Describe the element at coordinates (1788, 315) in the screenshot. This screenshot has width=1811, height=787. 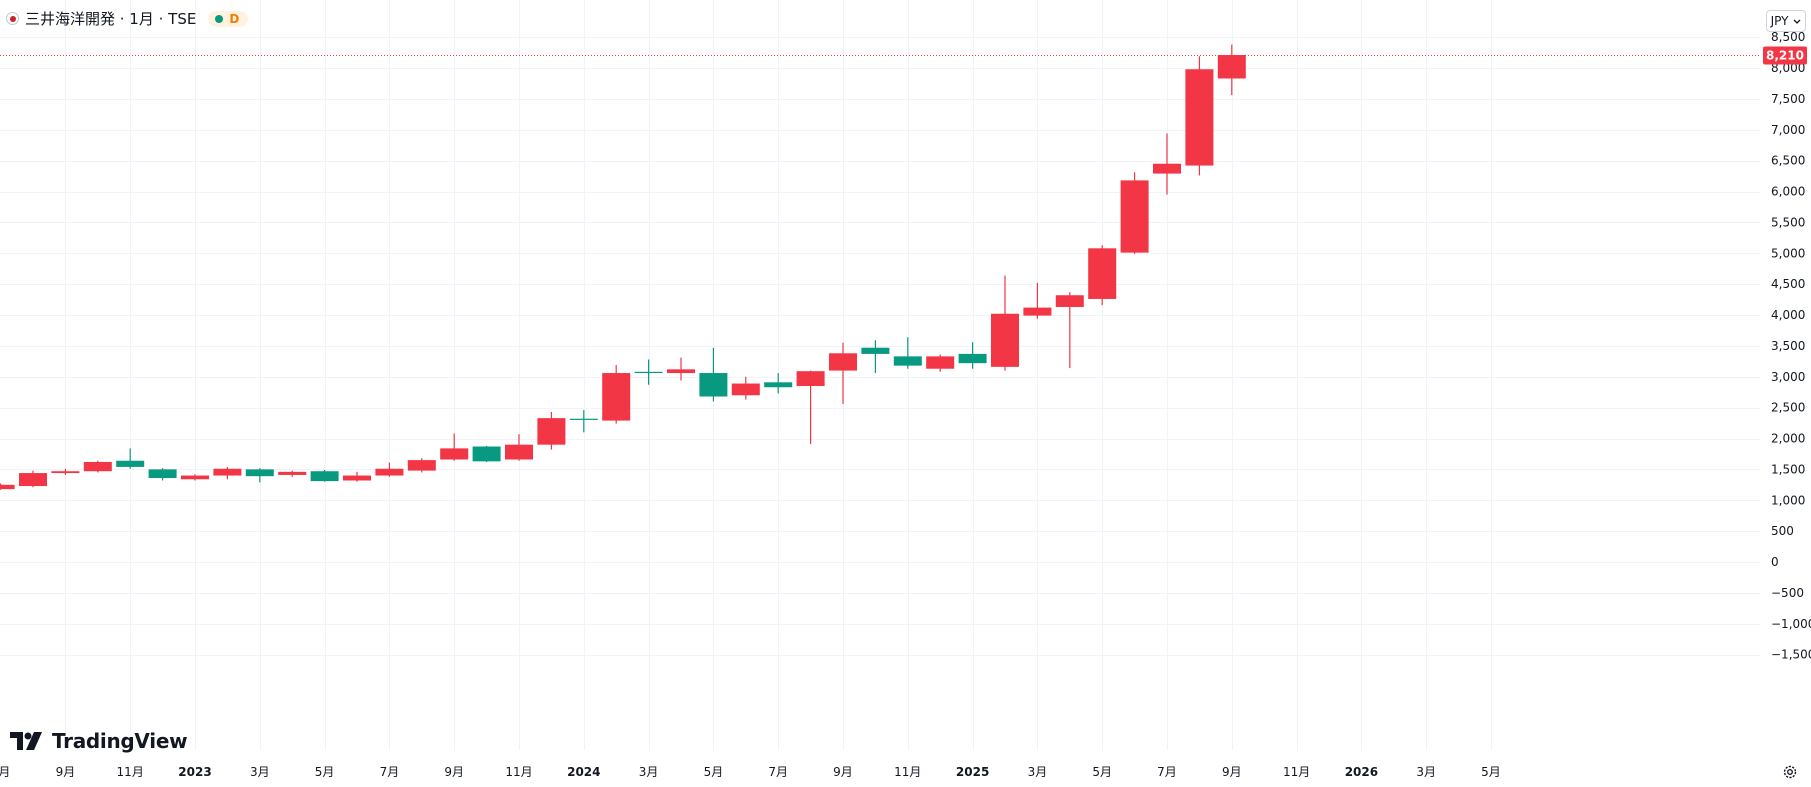
I see `price-axis-label: 4,000` at that location.